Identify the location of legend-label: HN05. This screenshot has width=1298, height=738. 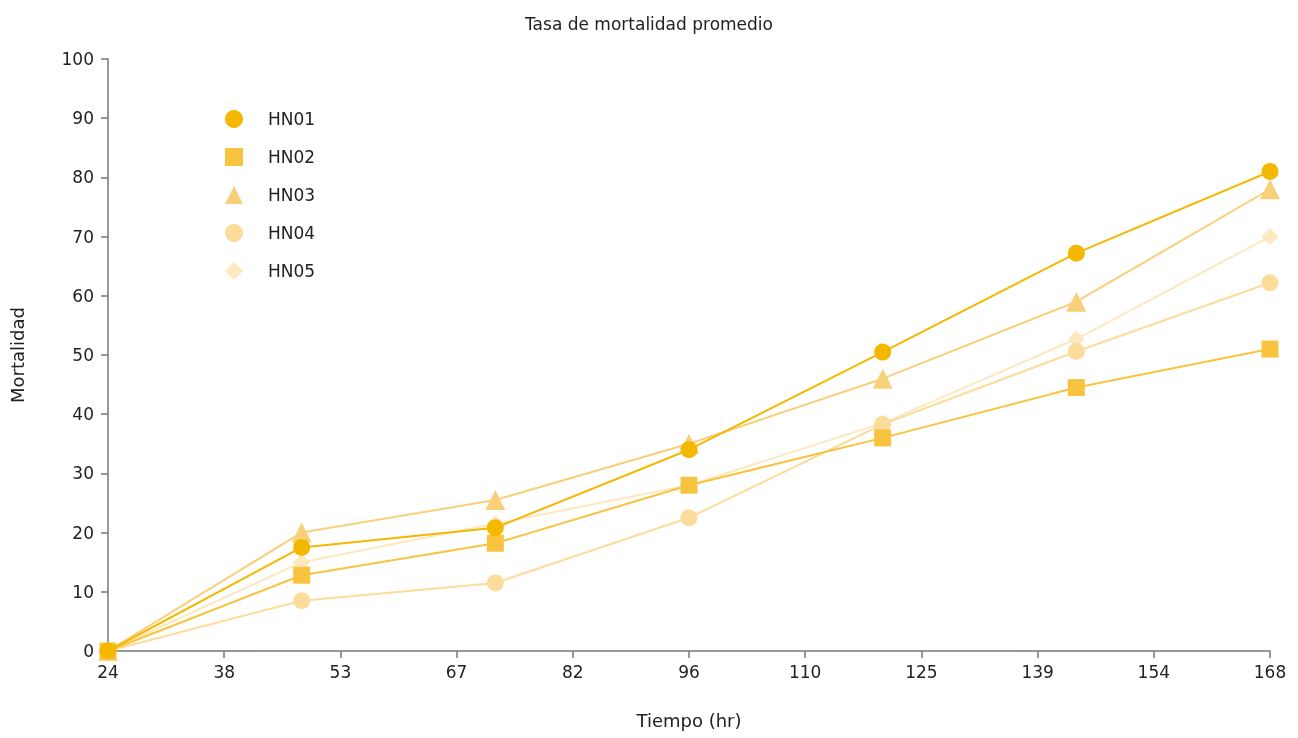
(292, 271).